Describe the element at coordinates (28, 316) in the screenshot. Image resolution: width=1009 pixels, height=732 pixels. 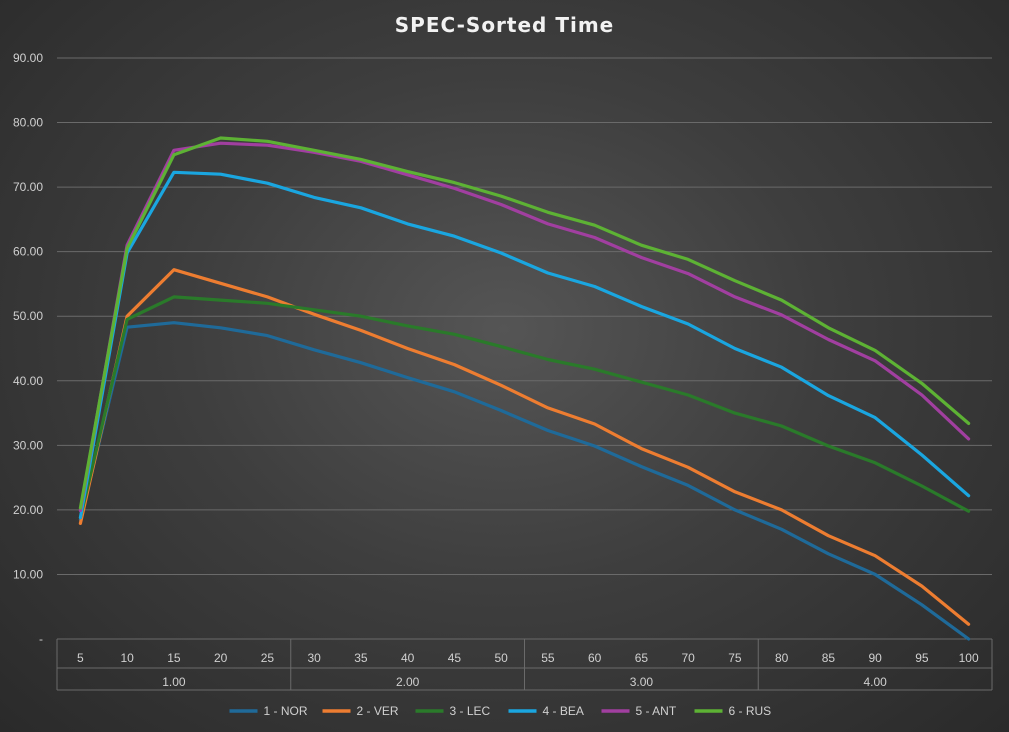
I see `y-tick-label: 50.00` at that location.